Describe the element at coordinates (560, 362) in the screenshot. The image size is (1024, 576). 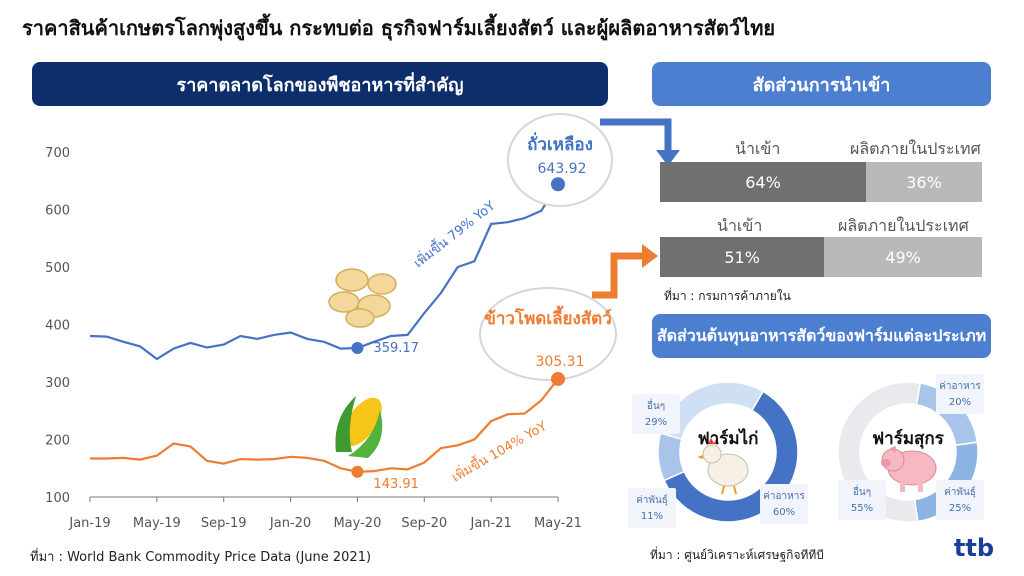
I see `corn-may21-label: 305.31` at that location.